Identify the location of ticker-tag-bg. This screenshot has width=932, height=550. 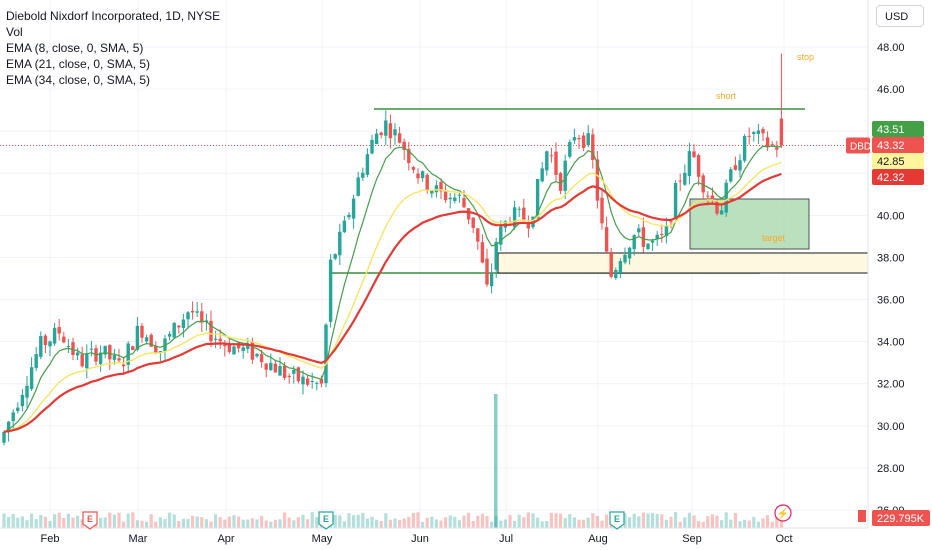
(858, 145).